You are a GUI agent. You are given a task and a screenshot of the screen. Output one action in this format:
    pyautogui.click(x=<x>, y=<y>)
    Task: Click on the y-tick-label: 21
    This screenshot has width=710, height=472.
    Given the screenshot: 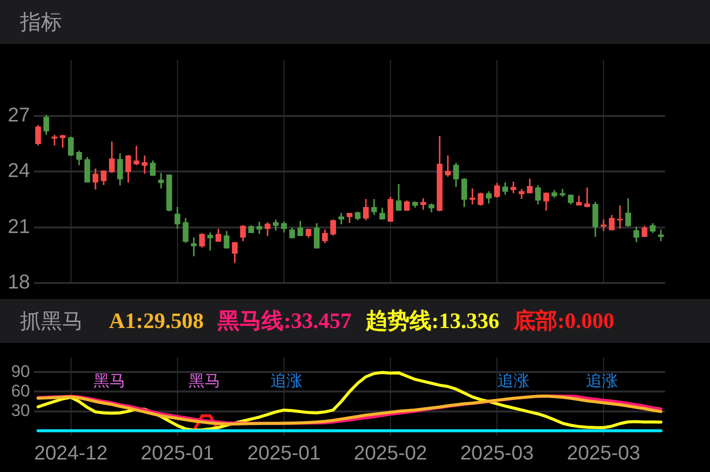 What is the action you would take?
    pyautogui.click(x=19, y=227)
    